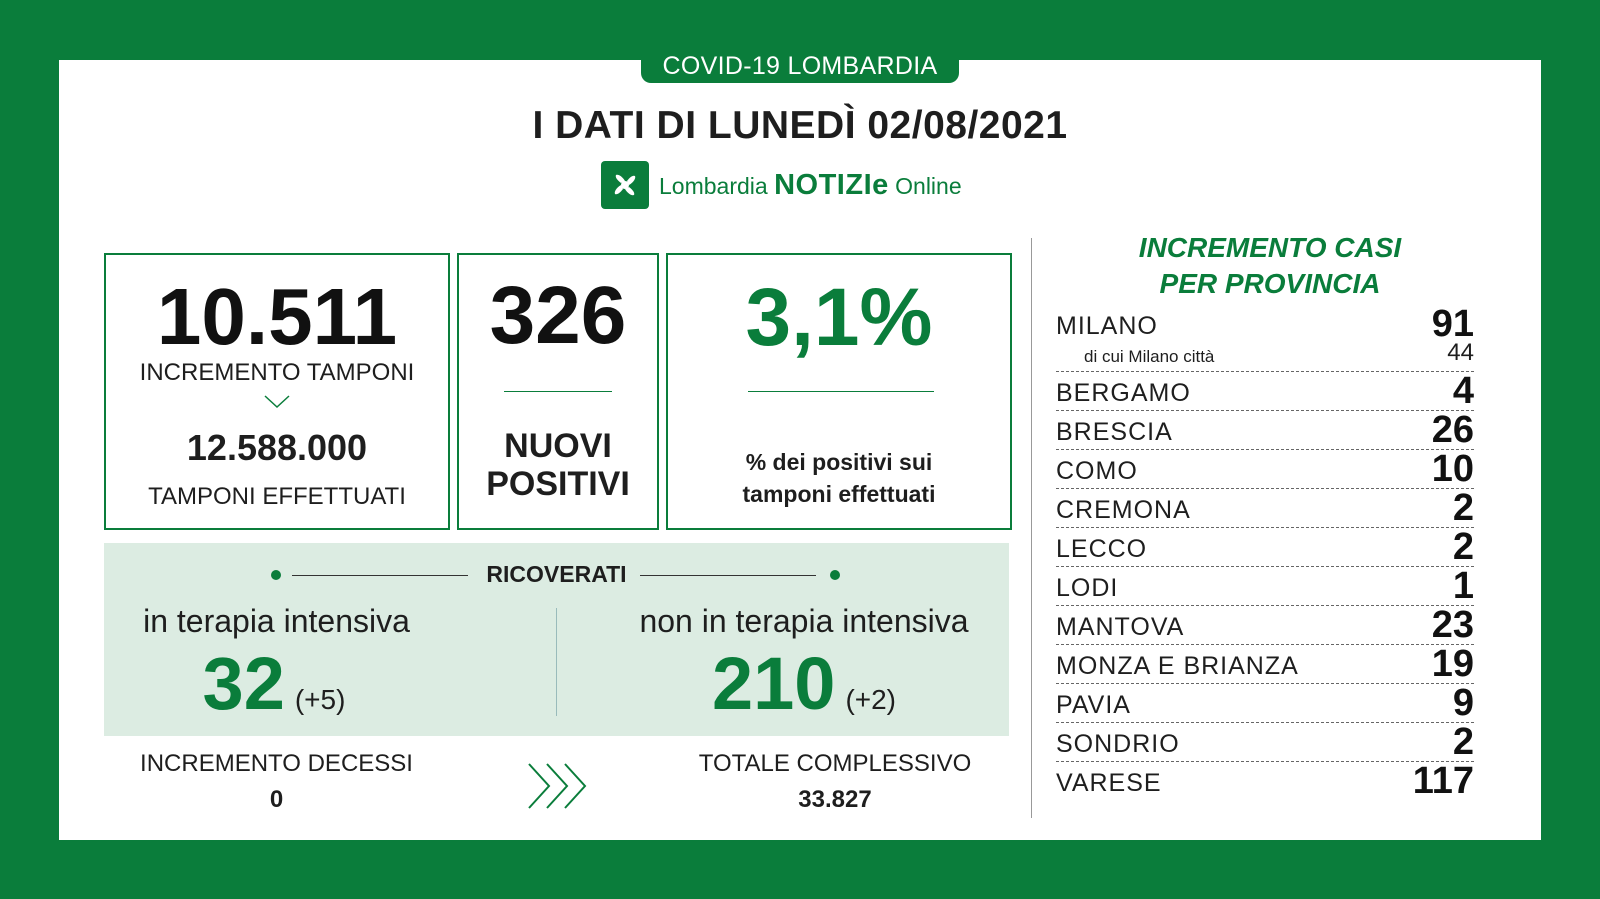  Describe the element at coordinates (1109, 783) in the screenshot. I see `province-name: VARESE` at that location.